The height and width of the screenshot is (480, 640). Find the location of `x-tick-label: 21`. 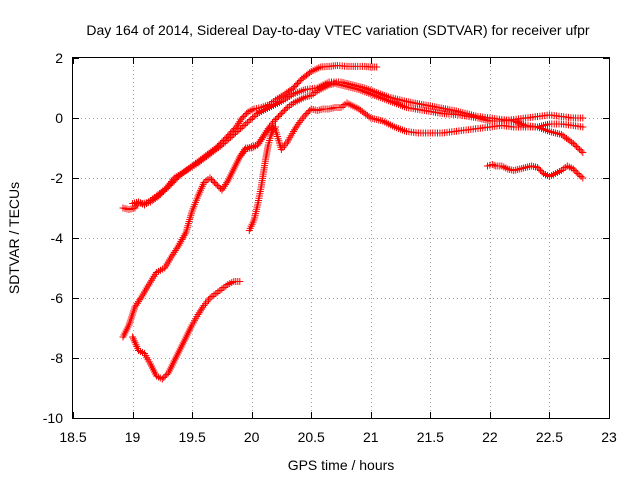

x-tick-label: 21 is located at coordinates (371, 437).